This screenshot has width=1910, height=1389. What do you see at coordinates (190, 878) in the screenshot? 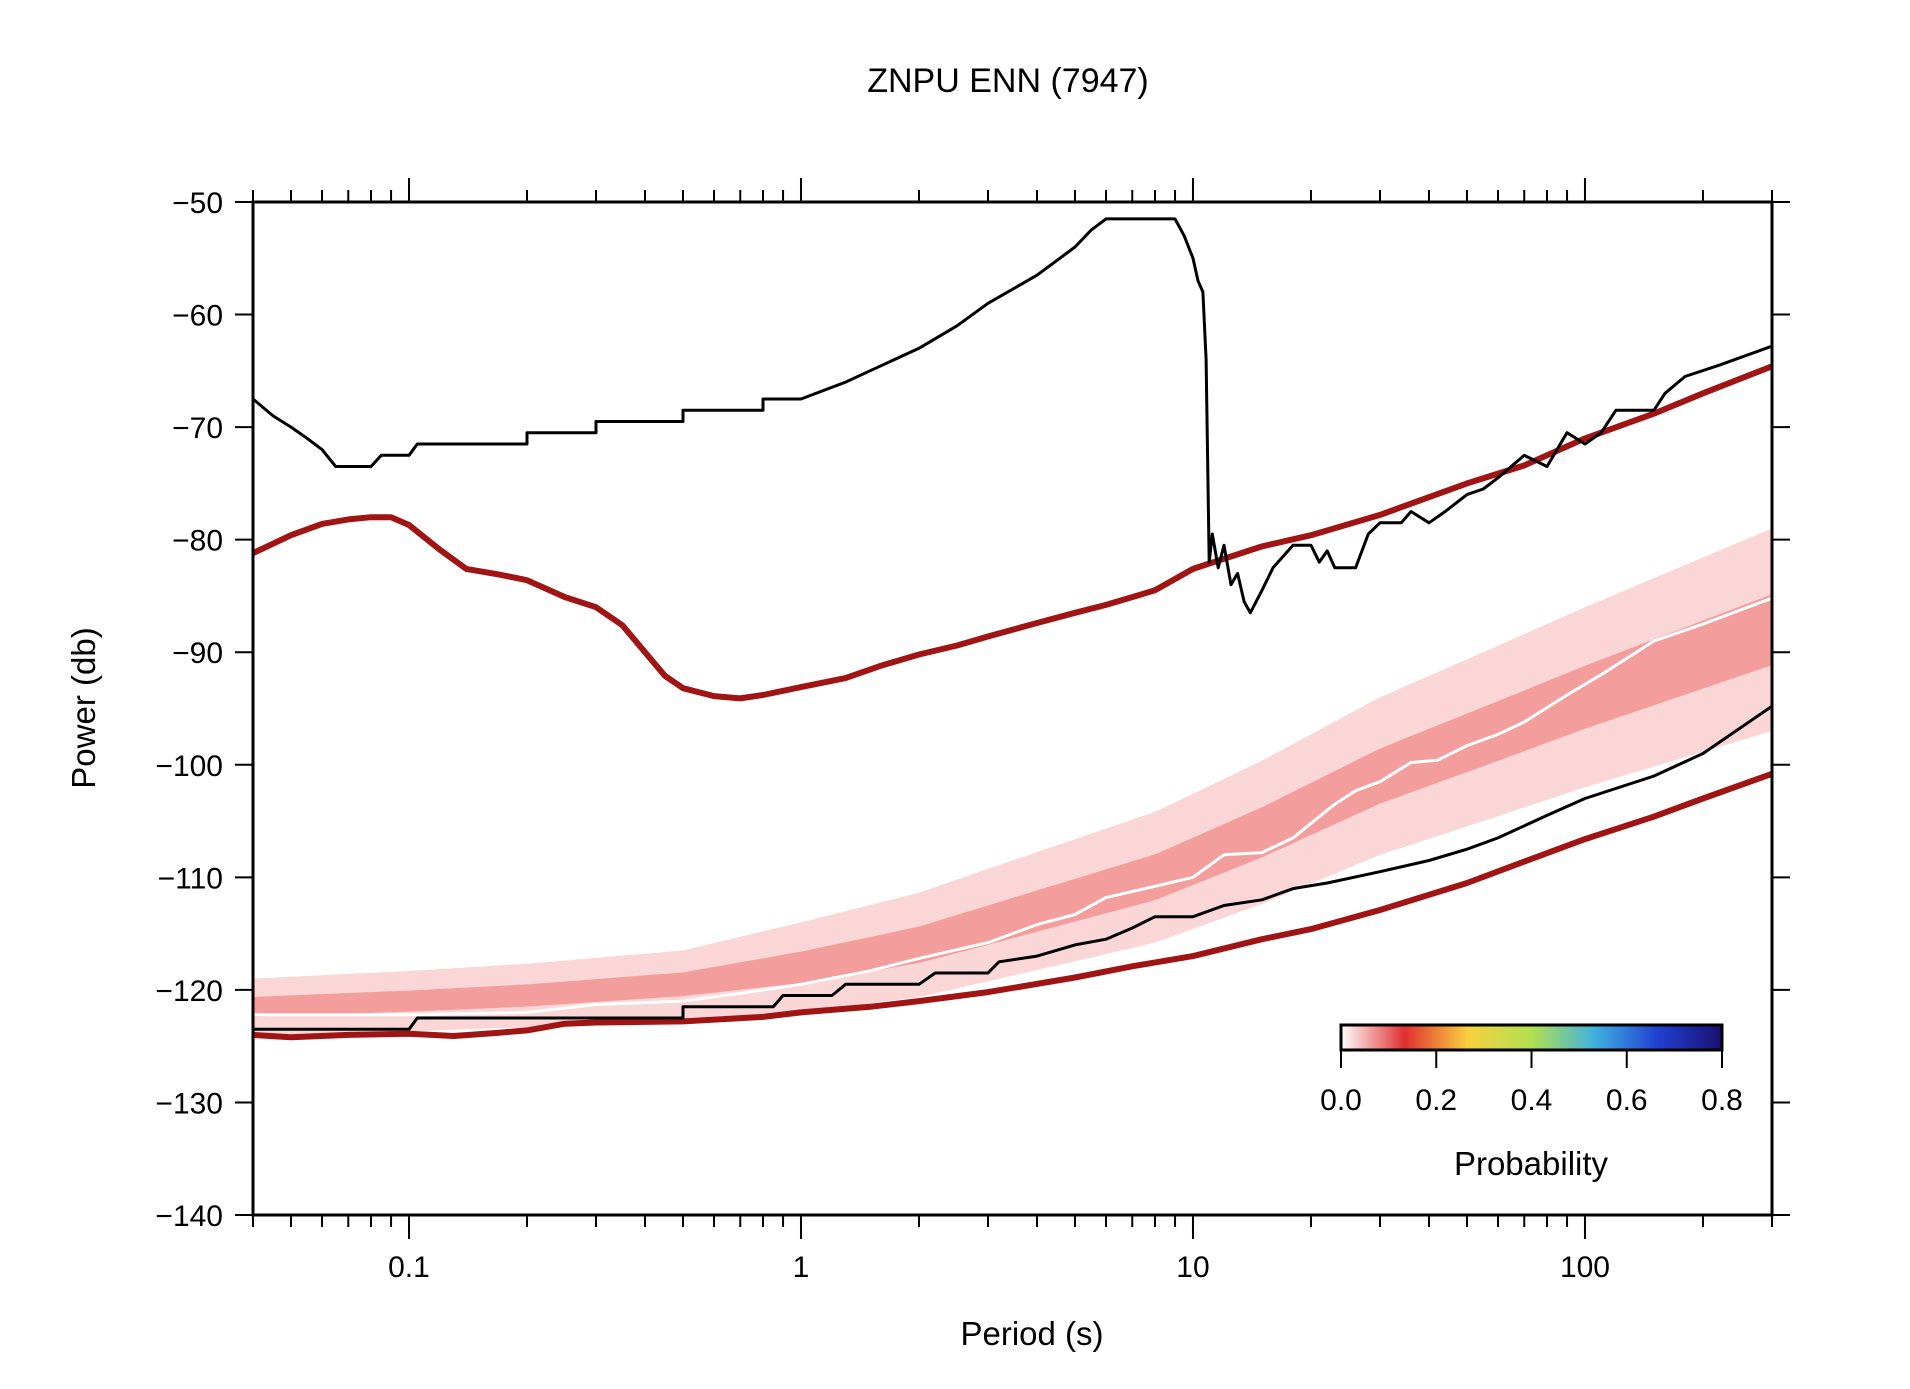
I see `y-tick-label: −110` at bounding box center [190, 878].